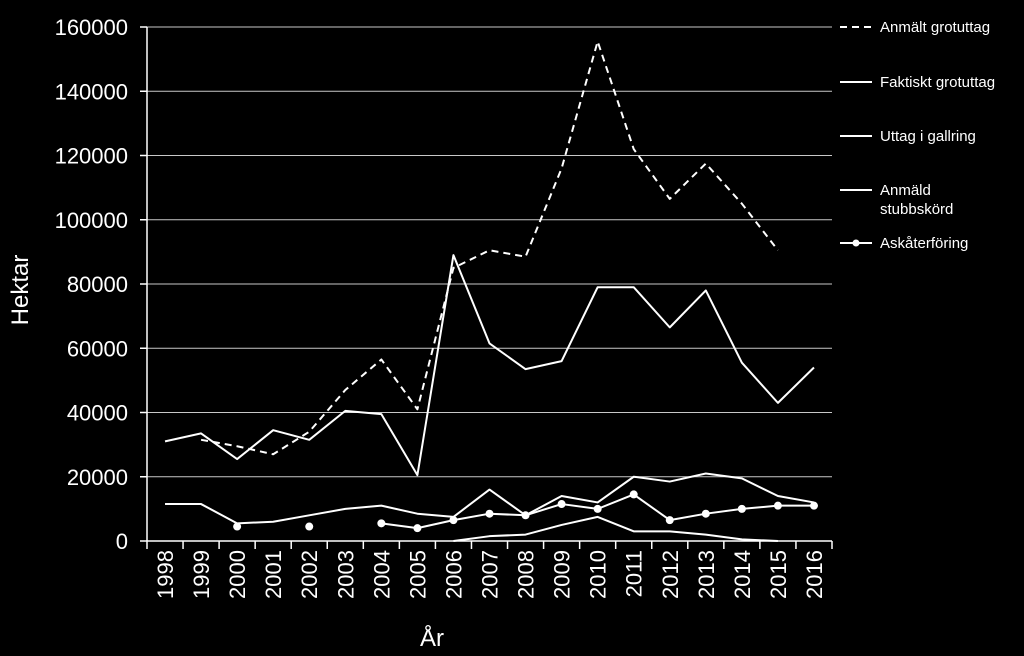 The height and width of the screenshot is (656, 1024). What do you see at coordinates (165, 574) in the screenshot?
I see `x-tick-label: 1998` at bounding box center [165, 574].